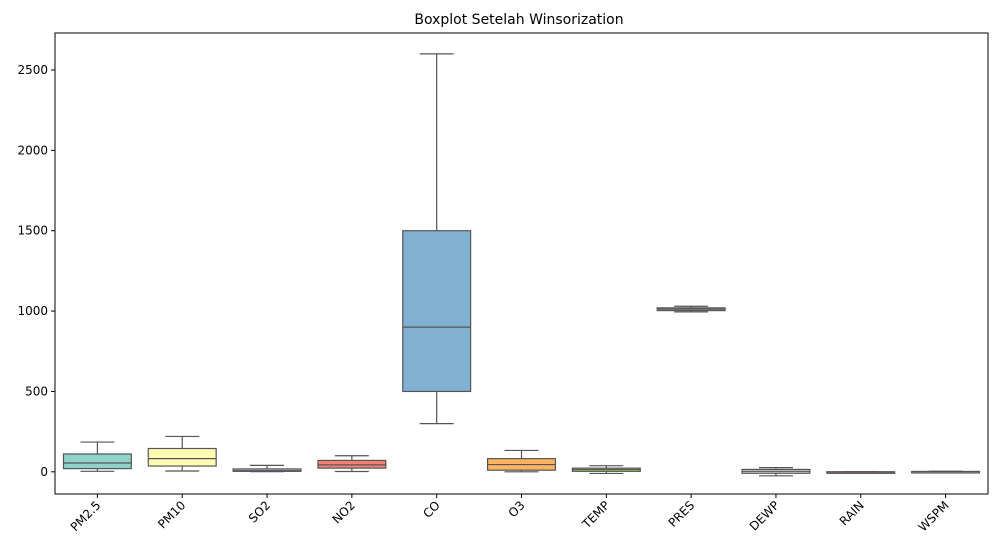 The height and width of the screenshot is (554, 994). I want to click on y-tick-label: 2500, so click(32, 70).